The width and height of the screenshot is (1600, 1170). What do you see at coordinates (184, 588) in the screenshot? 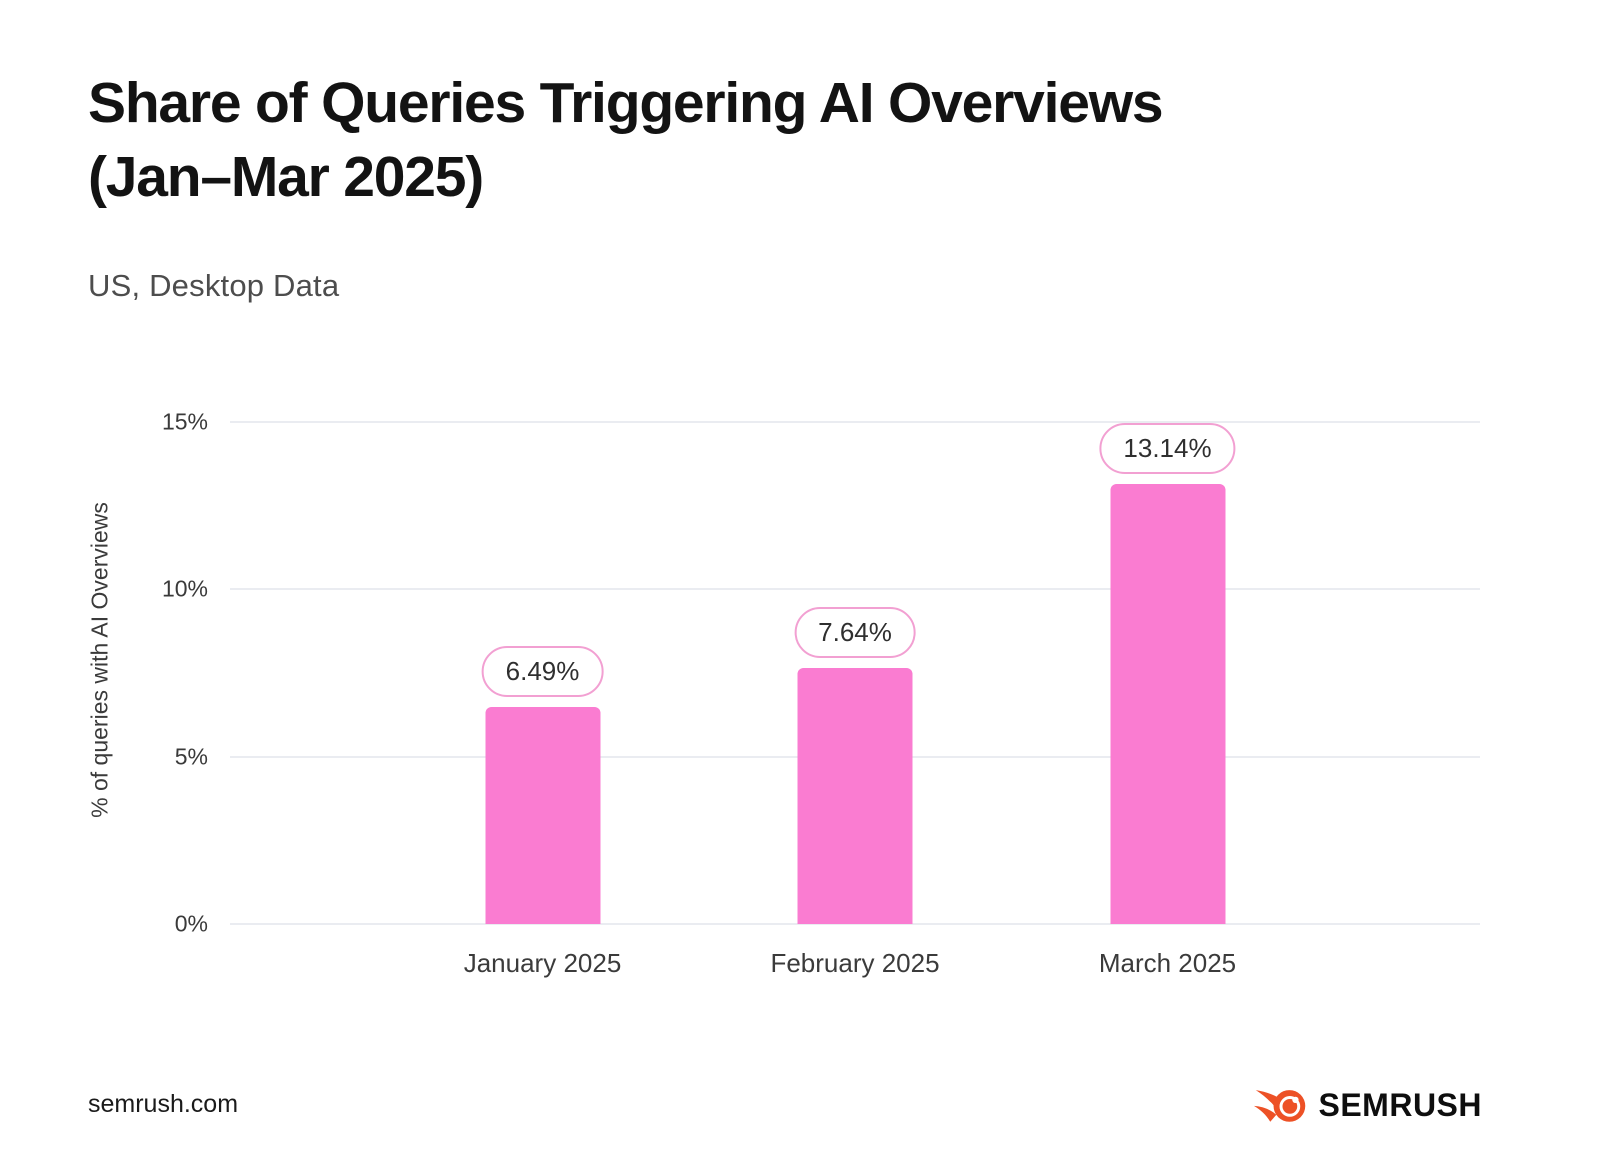
I see `y-tick-label: 10%` at bounding box center [184, 588].